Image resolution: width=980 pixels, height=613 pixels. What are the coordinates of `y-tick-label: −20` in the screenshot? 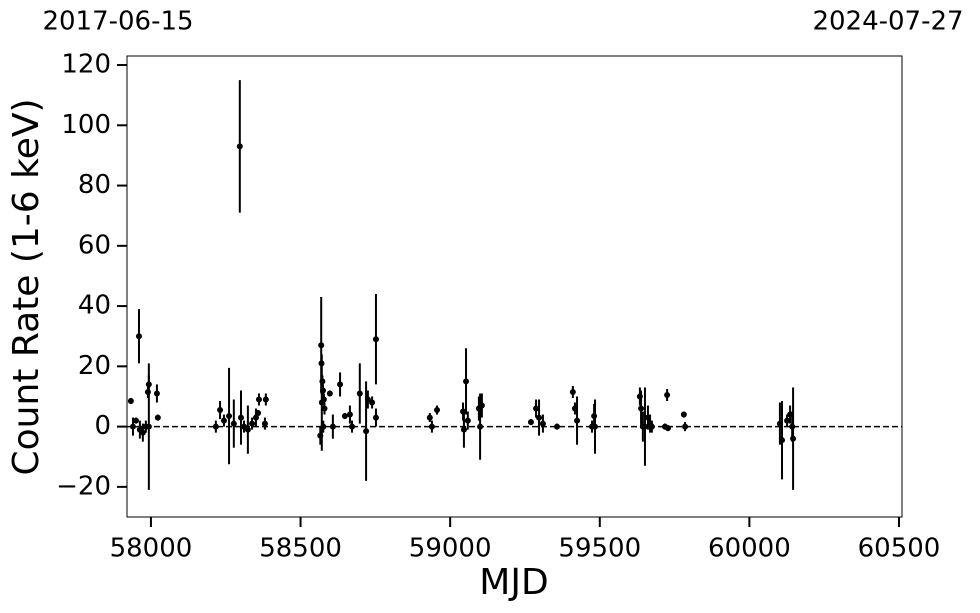 It's located at (83, 486).